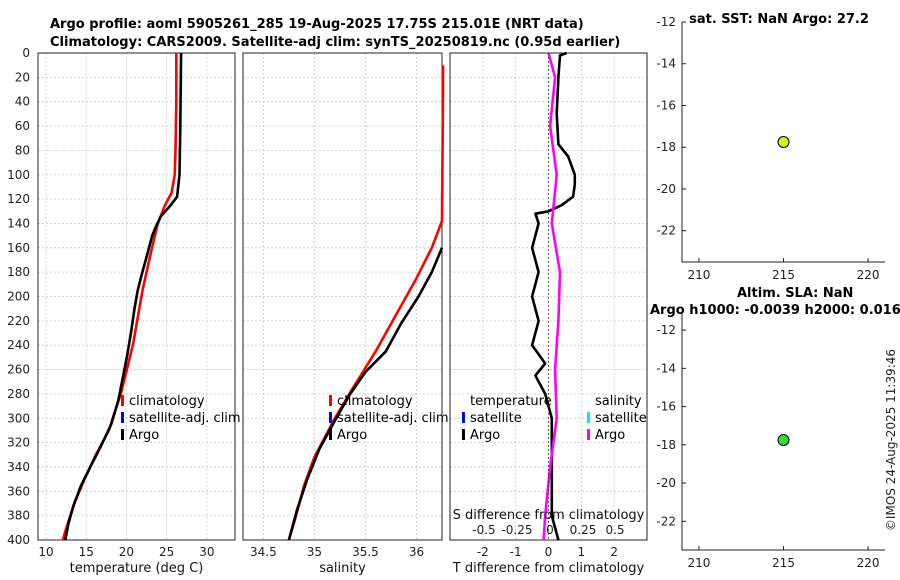 This screenshot has height=580, width=900. Describe the element at coordinates (375, 401) in the screenshot. I see `legend-sal-panel-text: climatology` at that location.